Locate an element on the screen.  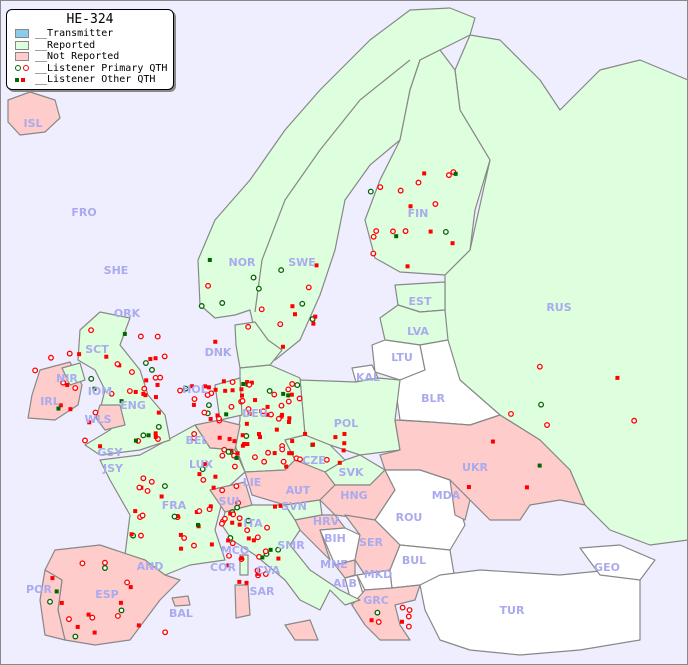
label-deu: DEU is located at coordinates (255, 413).